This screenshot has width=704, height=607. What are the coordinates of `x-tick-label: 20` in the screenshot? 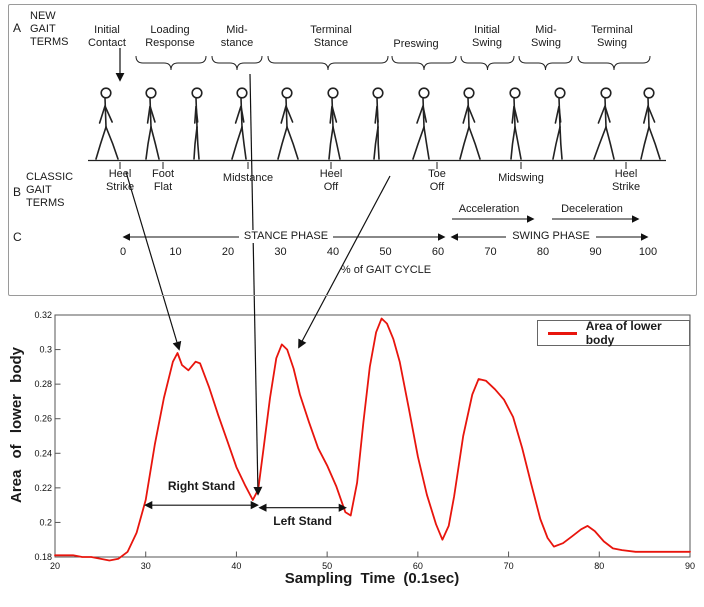 It's located at (55, 566).